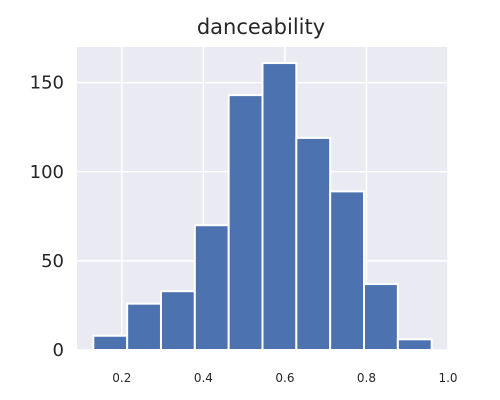 Image resolution: width=500 pixels, height=400 pixels. Describe the element at coordinates (447, 378) in the screenshot. I see `x-tick-label-4: 1.0` at that location.